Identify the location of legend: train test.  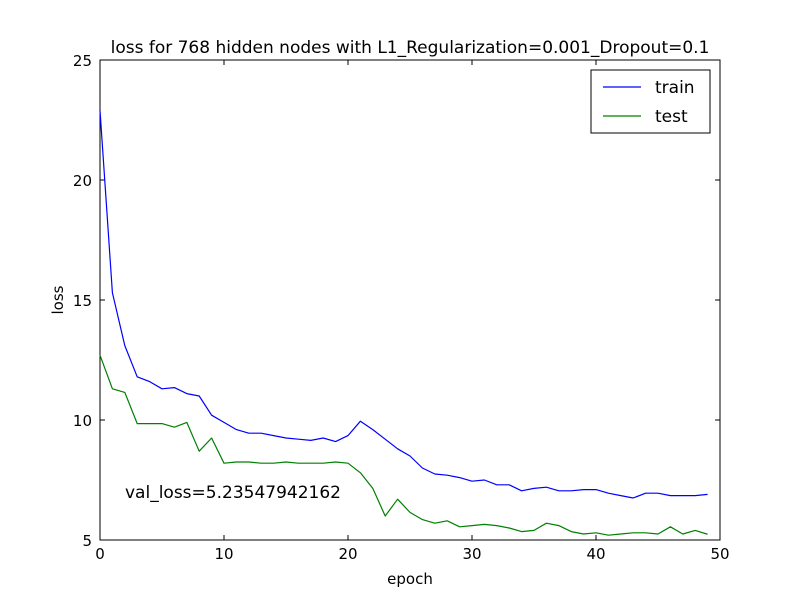
(650, 101).